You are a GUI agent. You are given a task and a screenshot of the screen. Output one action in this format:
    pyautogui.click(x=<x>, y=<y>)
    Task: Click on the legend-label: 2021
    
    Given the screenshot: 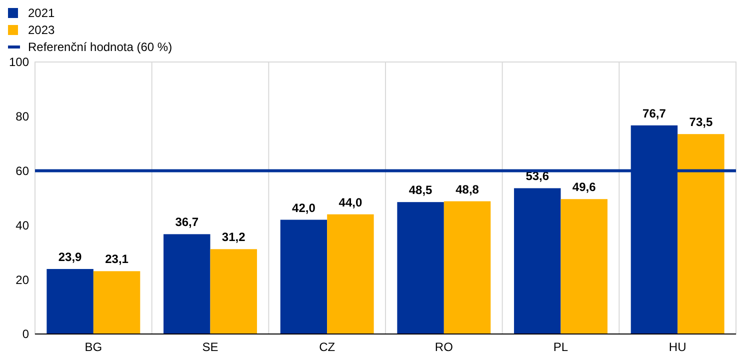 What is the action you would take?
    pyautogui.click(x=42, y=13)
    